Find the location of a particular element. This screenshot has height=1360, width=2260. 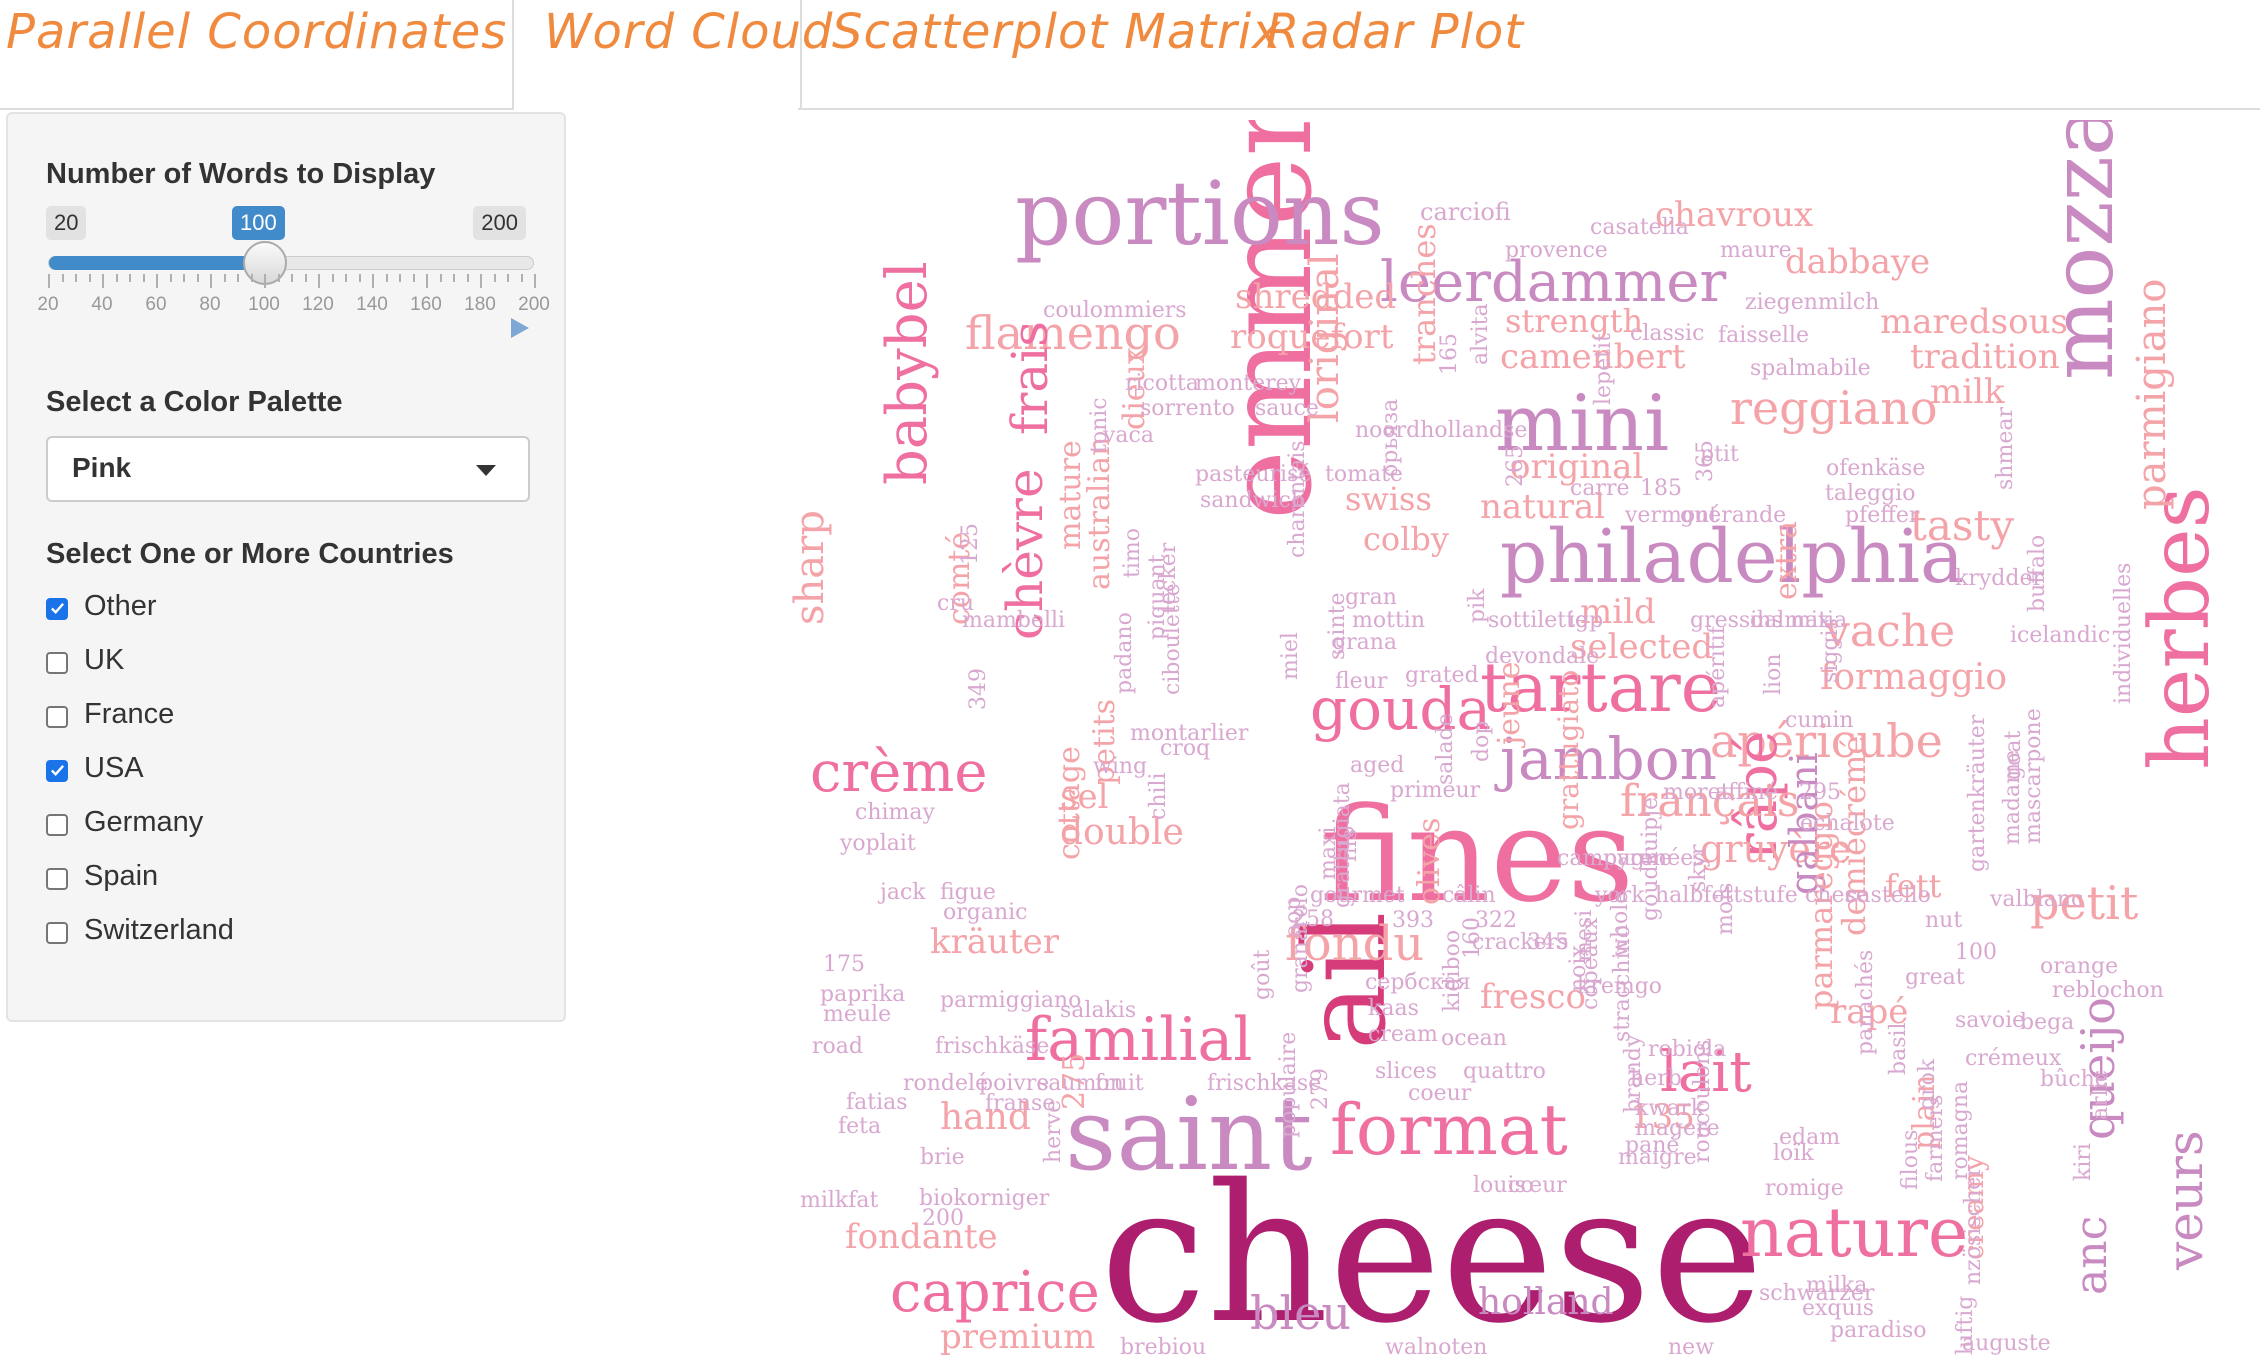

cloud-word-panachés: panachés is located at coordinates (1865, 1002).